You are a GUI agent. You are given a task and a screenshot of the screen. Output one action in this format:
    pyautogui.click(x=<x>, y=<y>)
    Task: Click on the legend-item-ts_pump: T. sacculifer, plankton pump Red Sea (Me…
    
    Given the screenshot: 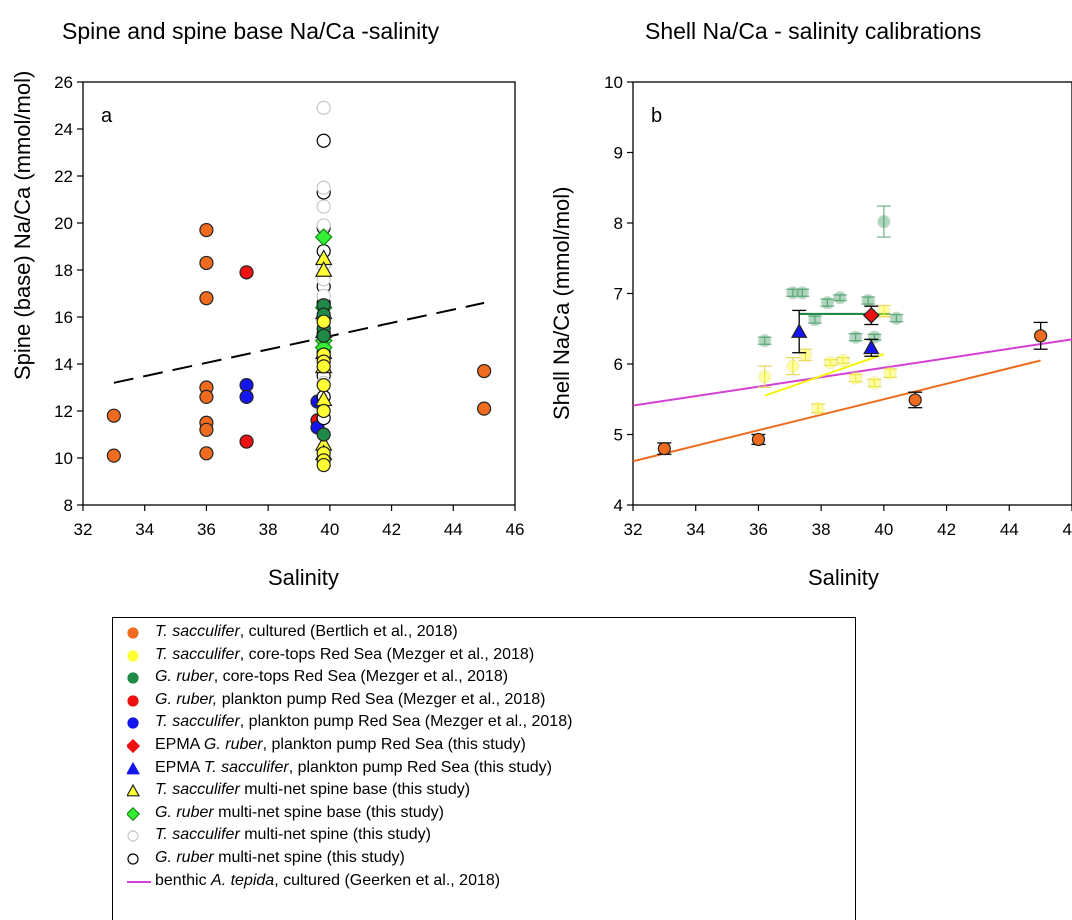 What is the action you would take?
    pyautogui.click(x=484, y=722)
    